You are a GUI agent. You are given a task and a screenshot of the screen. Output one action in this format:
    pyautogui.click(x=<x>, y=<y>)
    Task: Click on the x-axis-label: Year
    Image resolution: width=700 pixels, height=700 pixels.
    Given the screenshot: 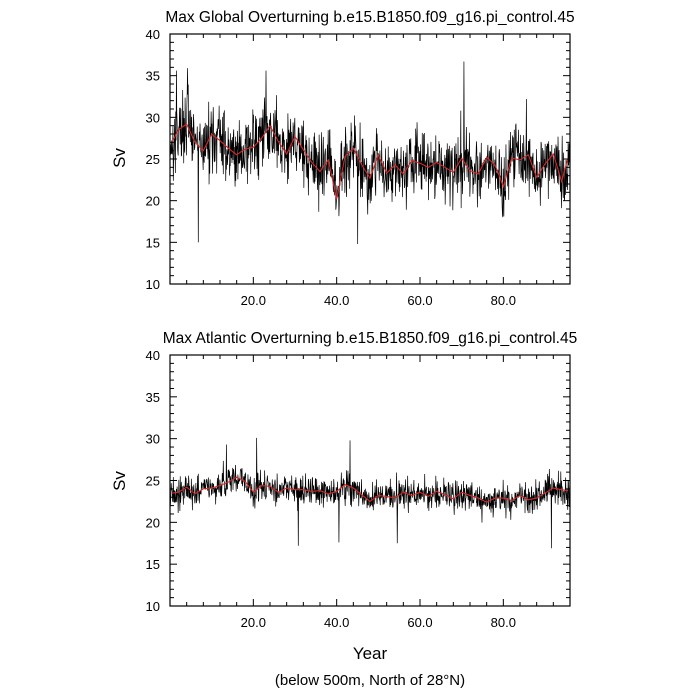 What is the action you would take?
    pyautogui.click(x=370, y=653)
    